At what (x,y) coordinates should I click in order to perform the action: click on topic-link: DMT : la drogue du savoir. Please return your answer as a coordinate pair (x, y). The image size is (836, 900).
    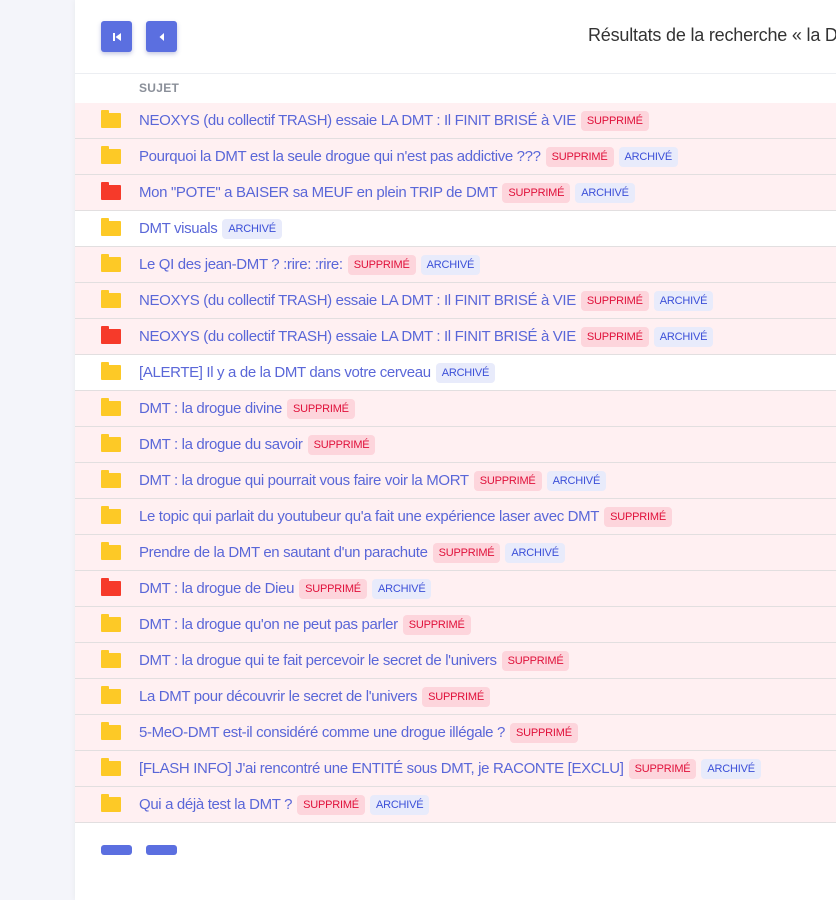
    Looking at the image, I should click on (221, 444).